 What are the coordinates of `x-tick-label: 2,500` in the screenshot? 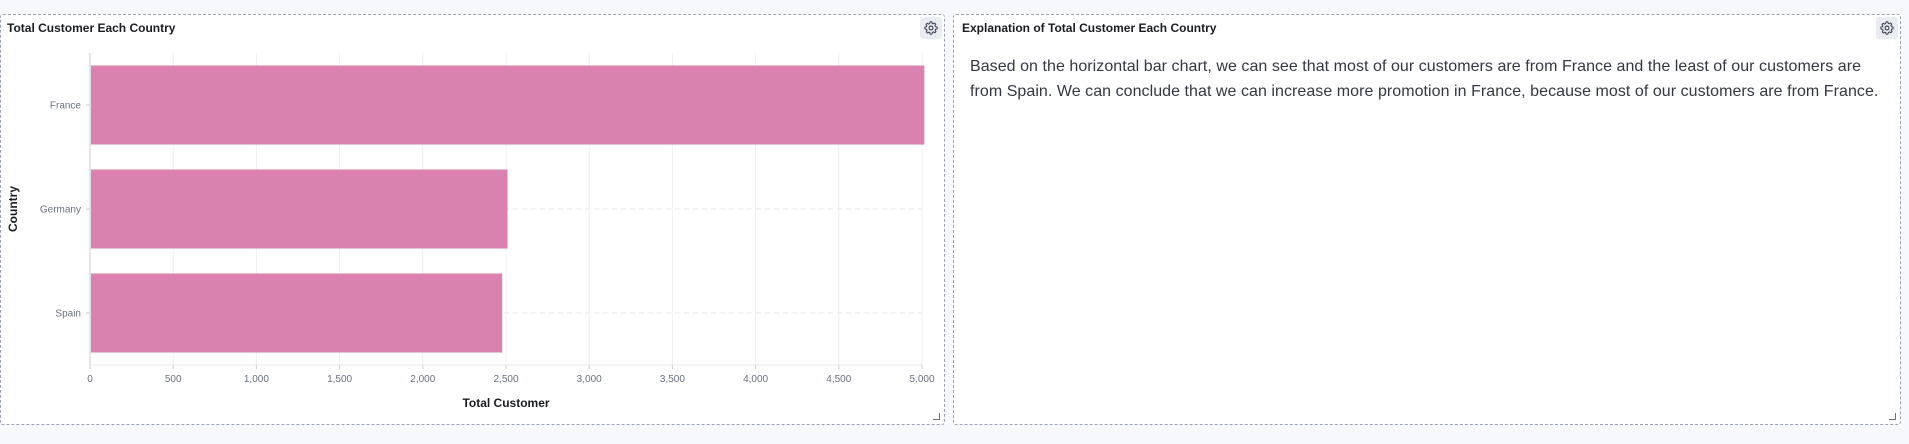 It's located at (505, 379).